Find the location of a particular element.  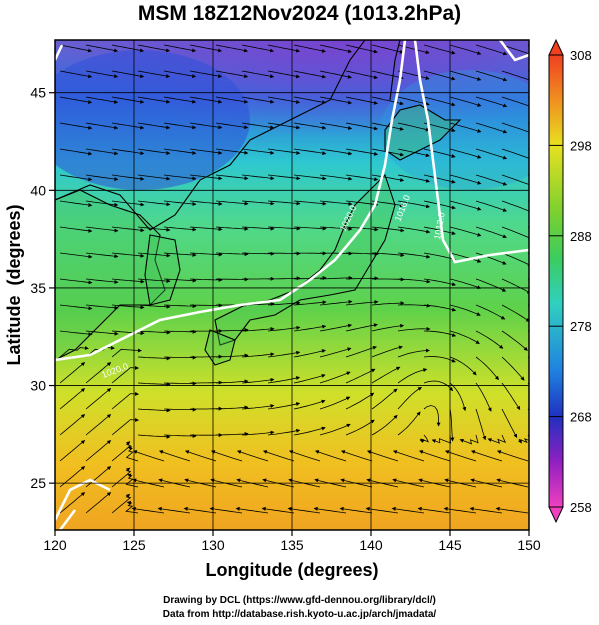

isobar-label: 1012.0 is located at coordinates (439, 225).